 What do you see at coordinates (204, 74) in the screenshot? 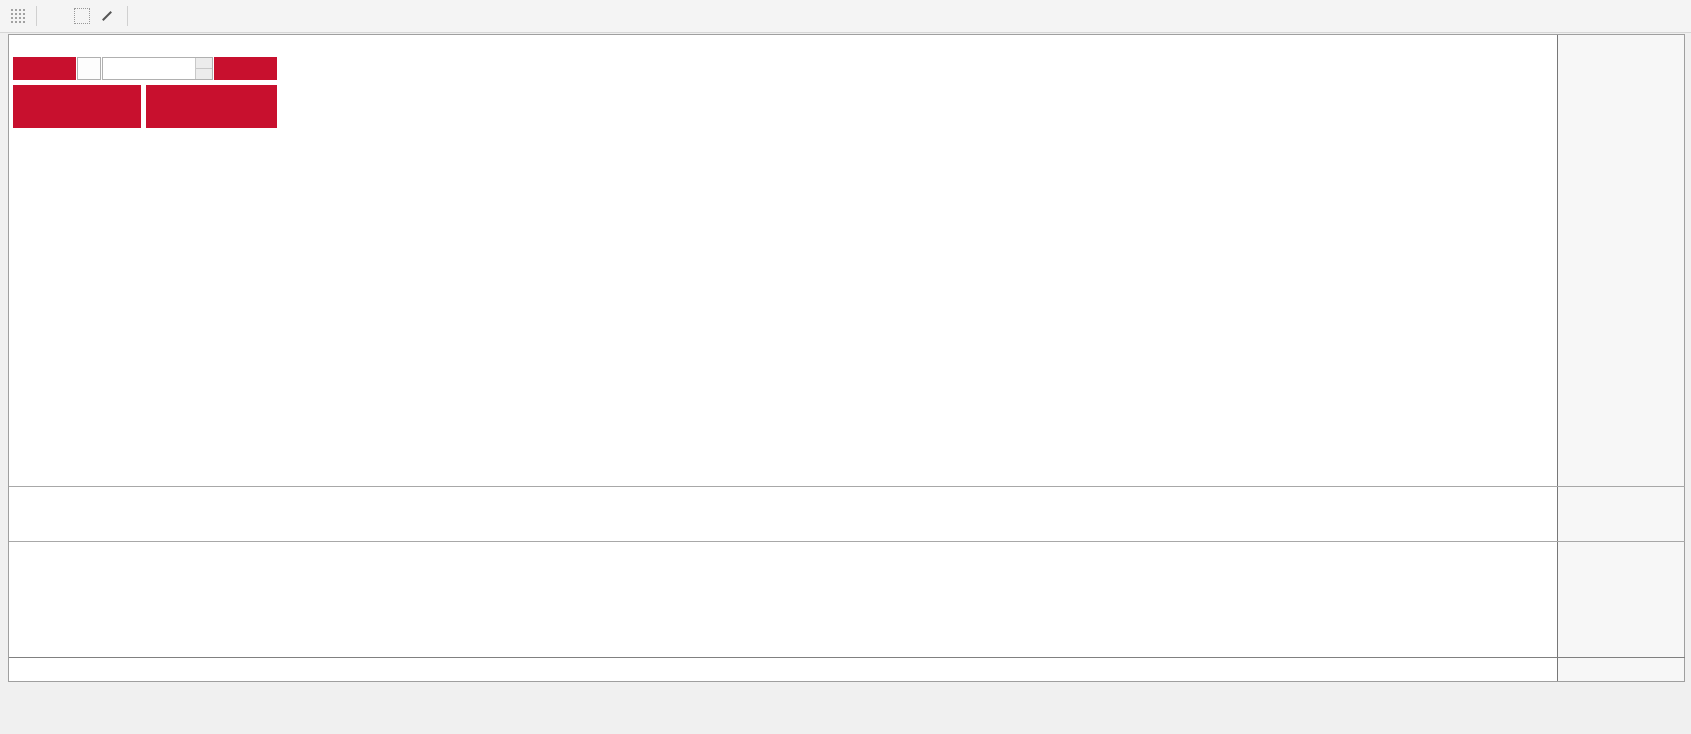
I see `volume-decrease-button` at bounding box center [204, 74].